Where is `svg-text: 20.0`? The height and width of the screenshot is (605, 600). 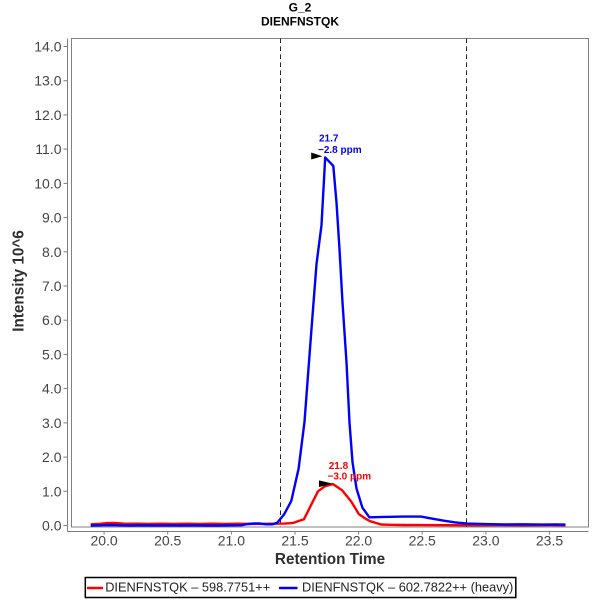 svg-text: 20.0 is located at coordinates (103, 541).